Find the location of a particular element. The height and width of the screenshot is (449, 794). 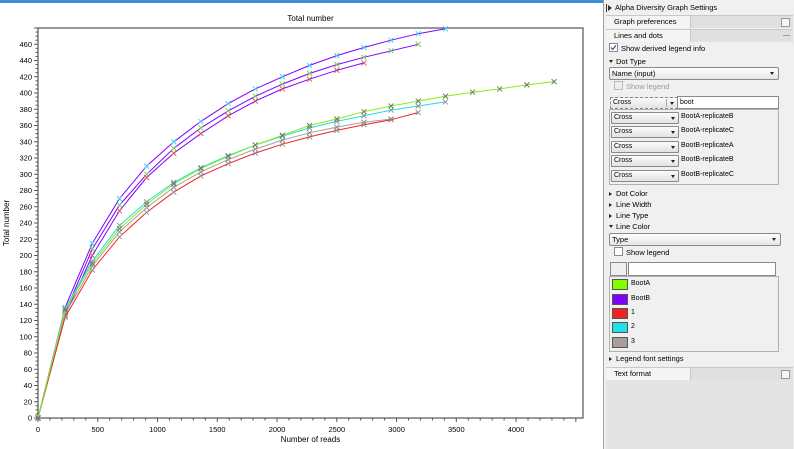

line-color-show-legend-checkbox: Show legend is located at coordinates (641, 252).